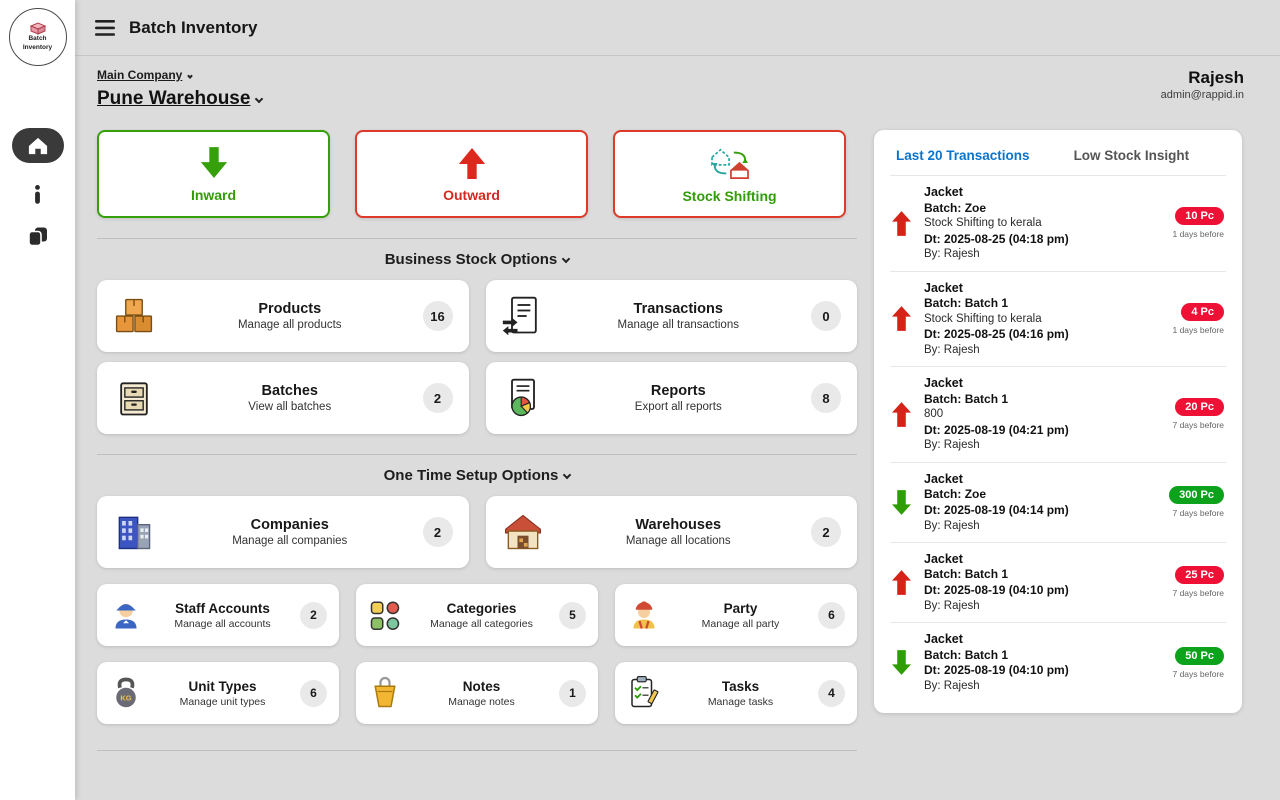  What do you see at coordinates (289, 525) in the screenshot?
I see `card-title: Companies` at bounding box center [289, 525].